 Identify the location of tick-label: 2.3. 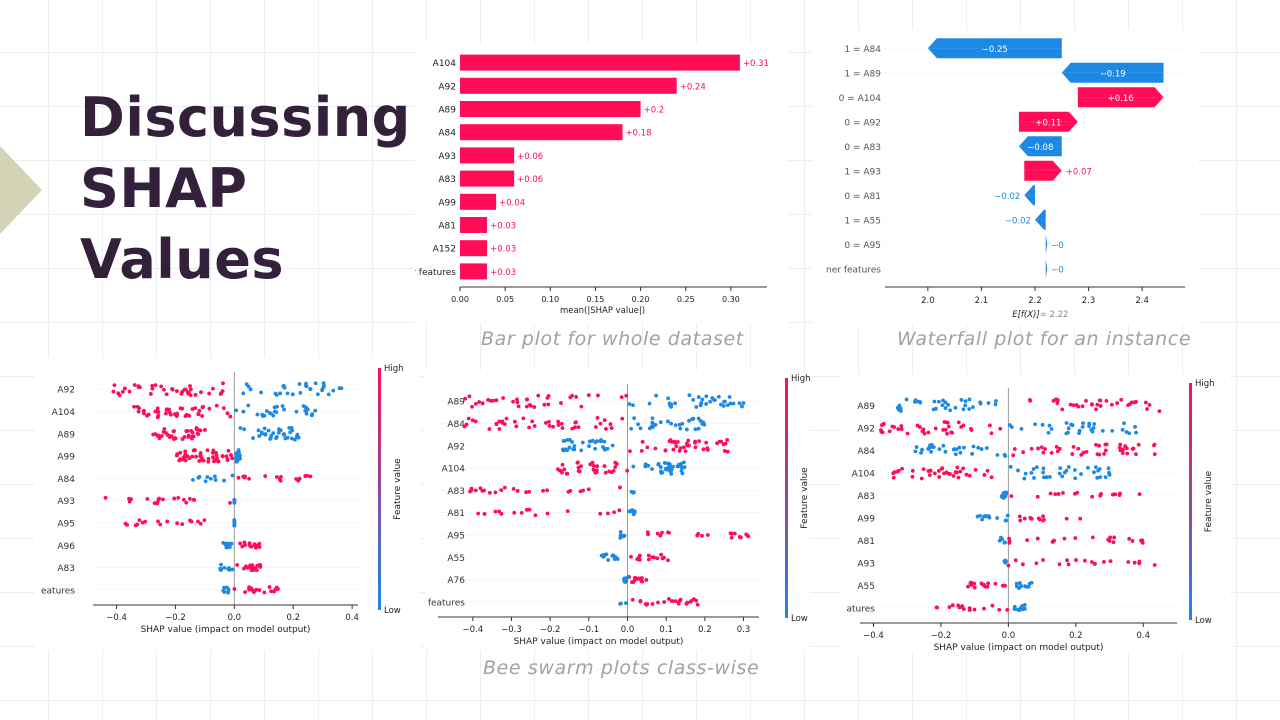
(1089, 301).